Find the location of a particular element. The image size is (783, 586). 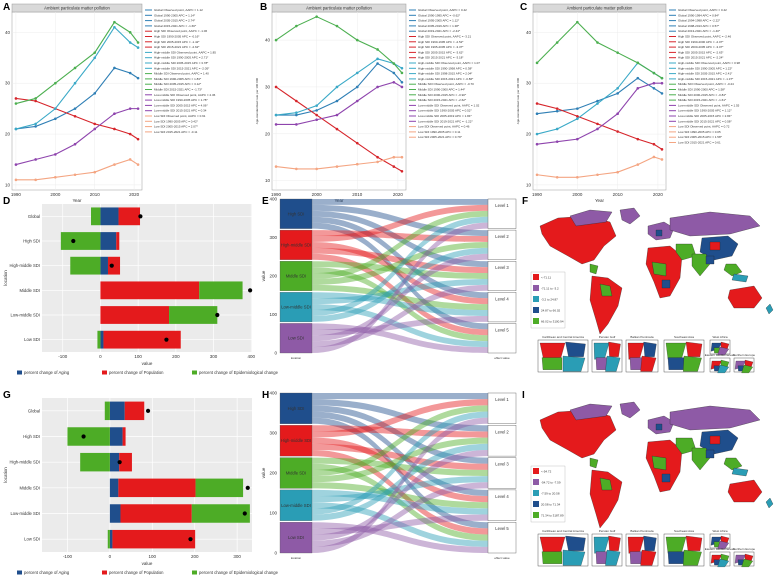

panel-label: D is located at coordinates (6, 201).